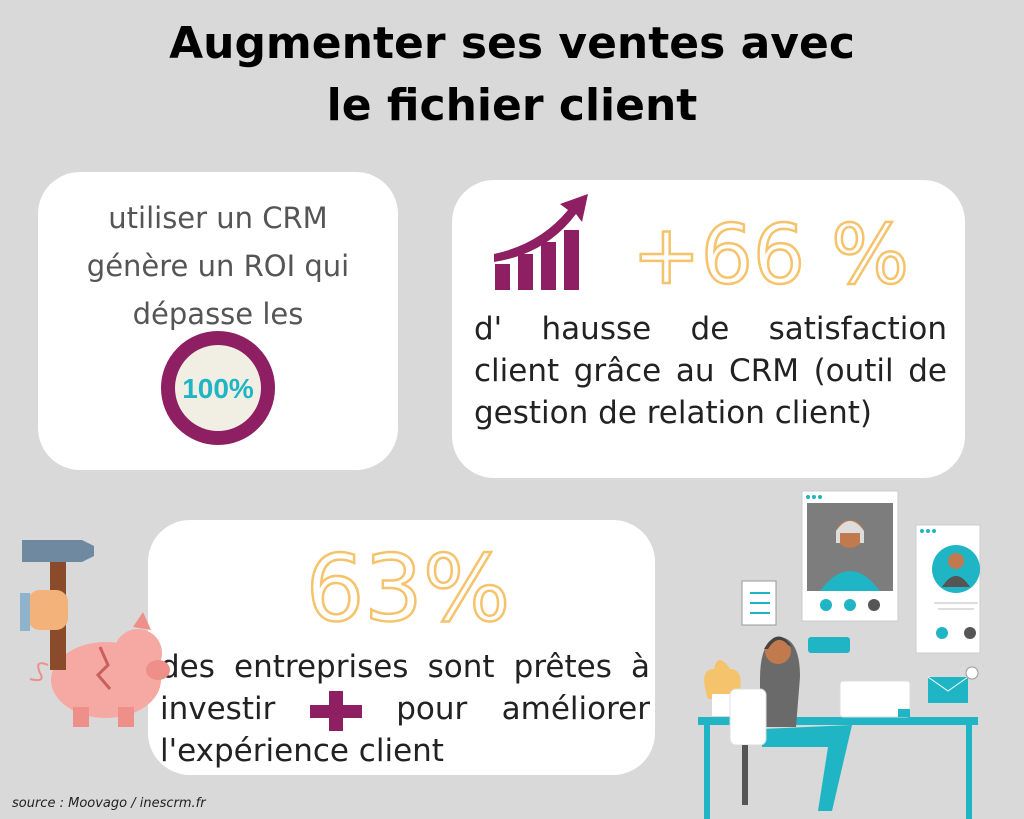 The height and width of the screenshot is (819, 1024). What do you see at coordinates (839, 654) in the screenshot?
I see `office-illustration` at bounding box center [839, 654].